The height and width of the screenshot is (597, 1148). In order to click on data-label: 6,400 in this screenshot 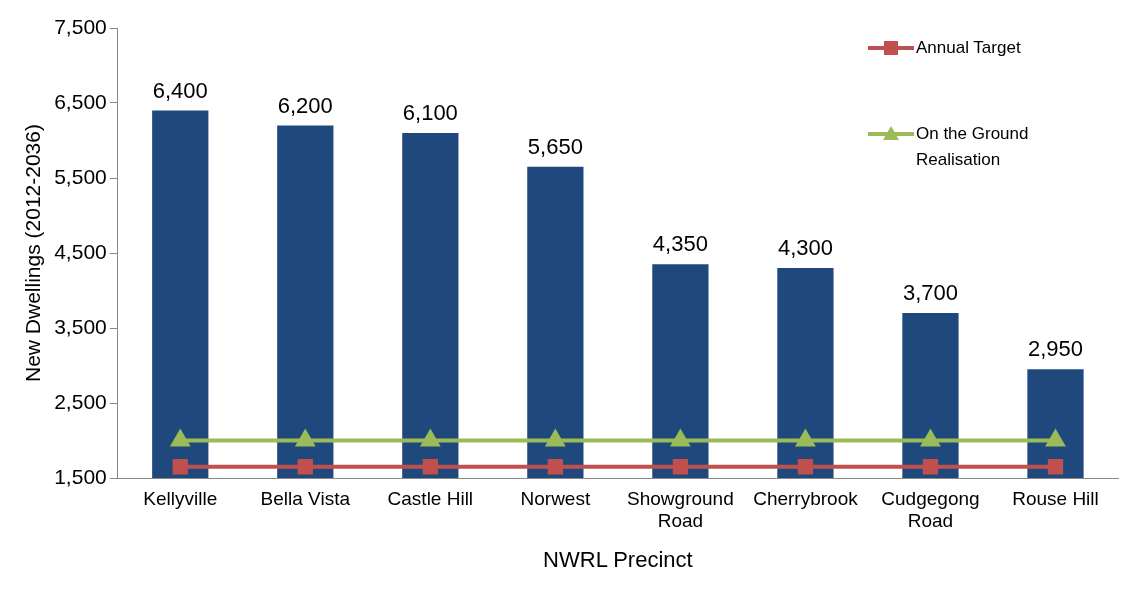, I will do `click(180, 90)`.